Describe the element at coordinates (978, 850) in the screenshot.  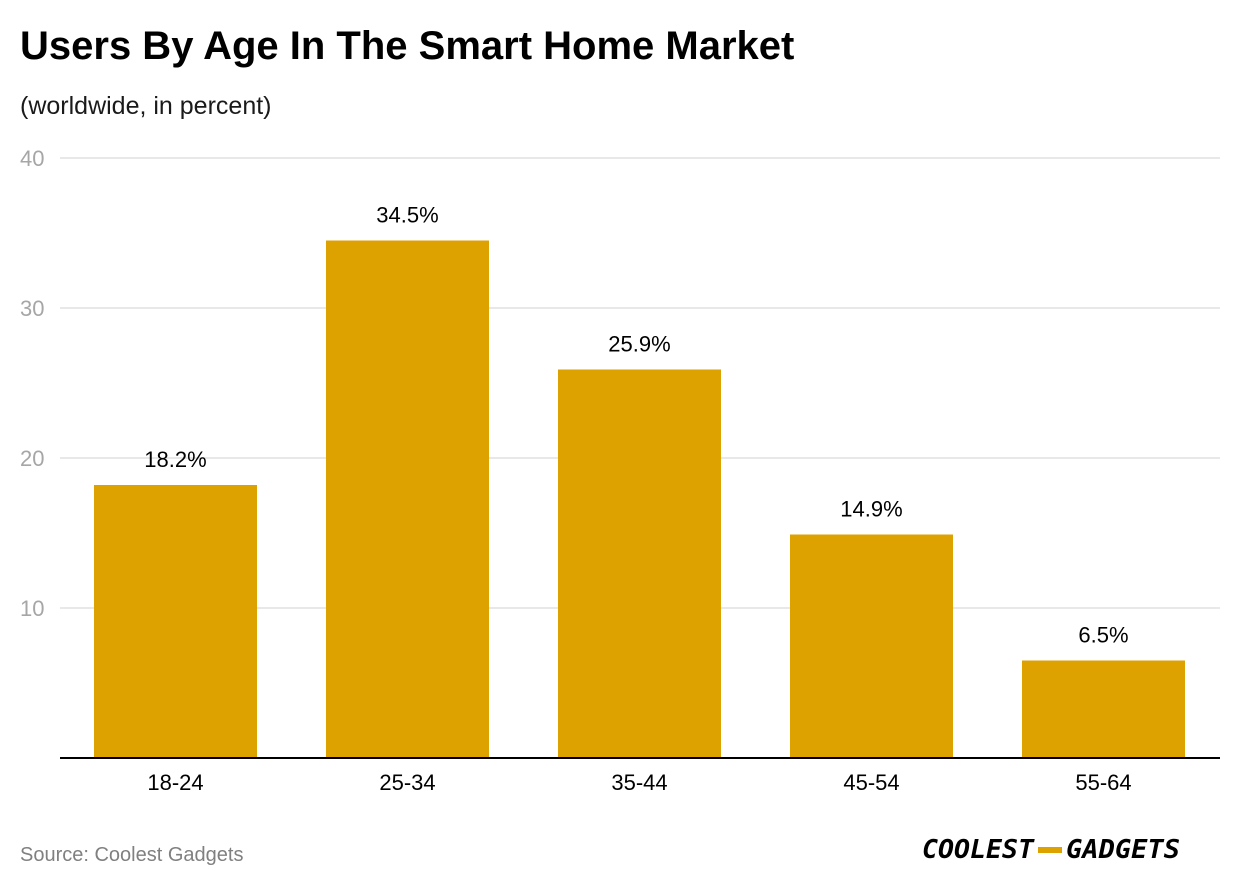
I see `svg-text: COOLEST` at that location.